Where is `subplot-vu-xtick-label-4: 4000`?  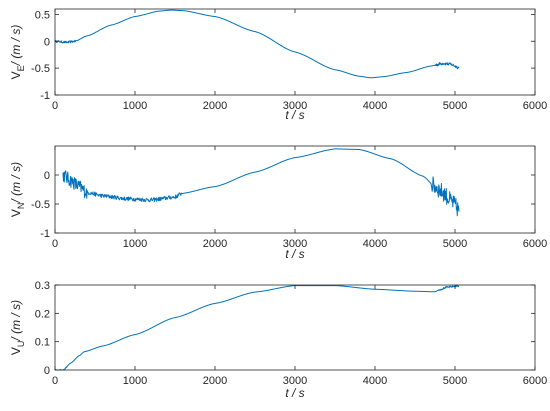 subplot-vu-xtick-label-4: 4000 is located at coordinates (375, 381).